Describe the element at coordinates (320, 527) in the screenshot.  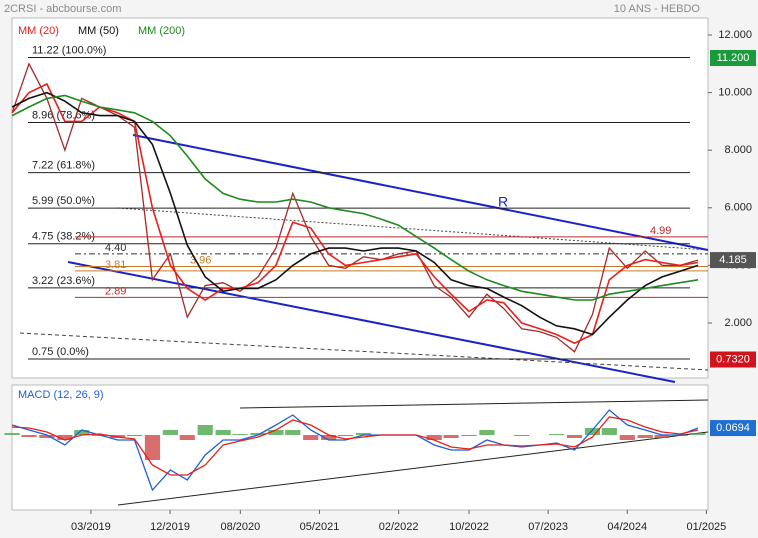
I see `x-tick-label: 05/2021` at that location.